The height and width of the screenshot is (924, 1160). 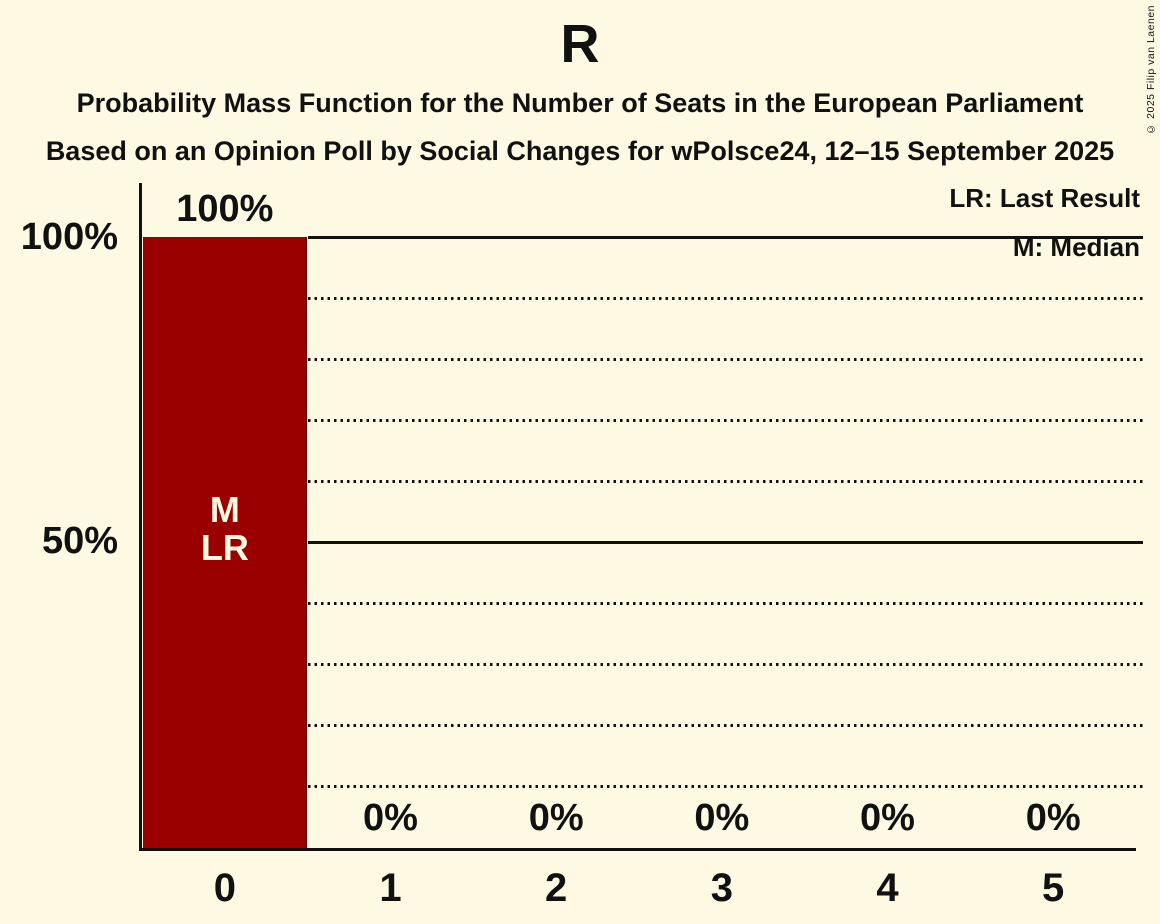 What do you see at coordinates (556, 818) in the screenshot?
I see `value-label-2: 0%` at bounding box center [556, 818].